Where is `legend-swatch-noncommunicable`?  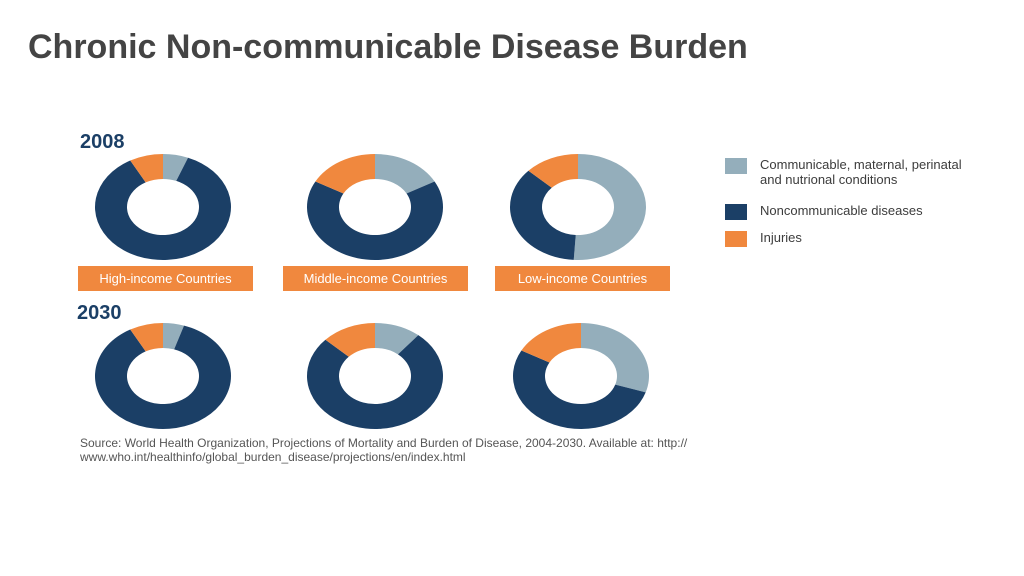 legend-swatch-noncommunicable is located at coordinates (736, 212).